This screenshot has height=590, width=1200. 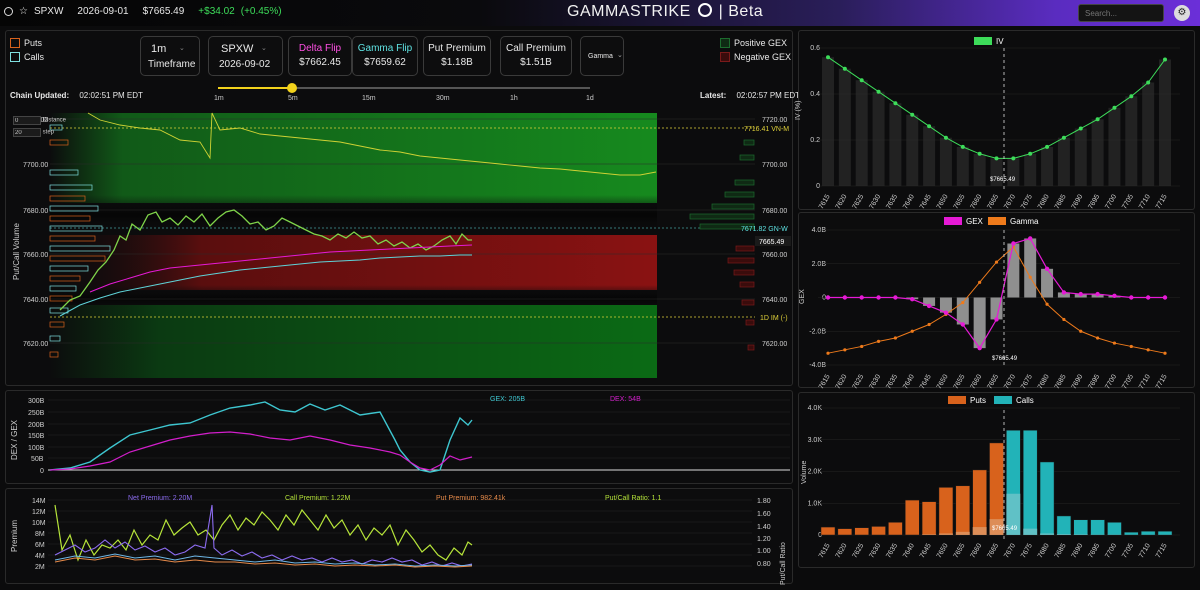 What do you see at coordinates (292, 88) in the screenshot?
I see `slider-handle` at bounding box center [292, 88].